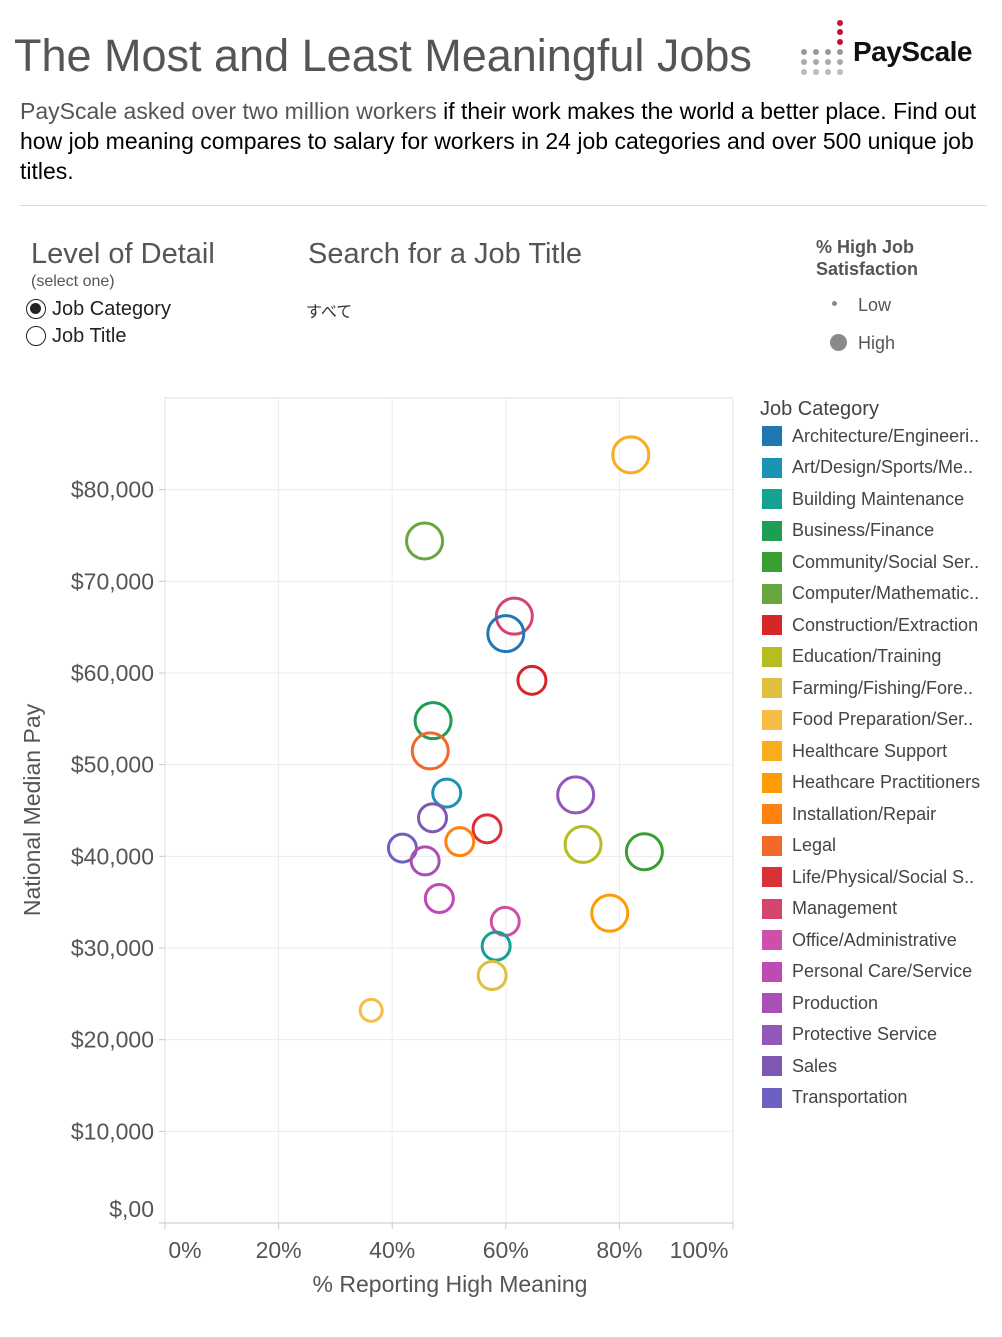 The width and height of the screenshot is (1002, 1337). Describe the element at coordinates (870, 750) in the screenshot. I see `legend-label: Healthcare Support` at that location.